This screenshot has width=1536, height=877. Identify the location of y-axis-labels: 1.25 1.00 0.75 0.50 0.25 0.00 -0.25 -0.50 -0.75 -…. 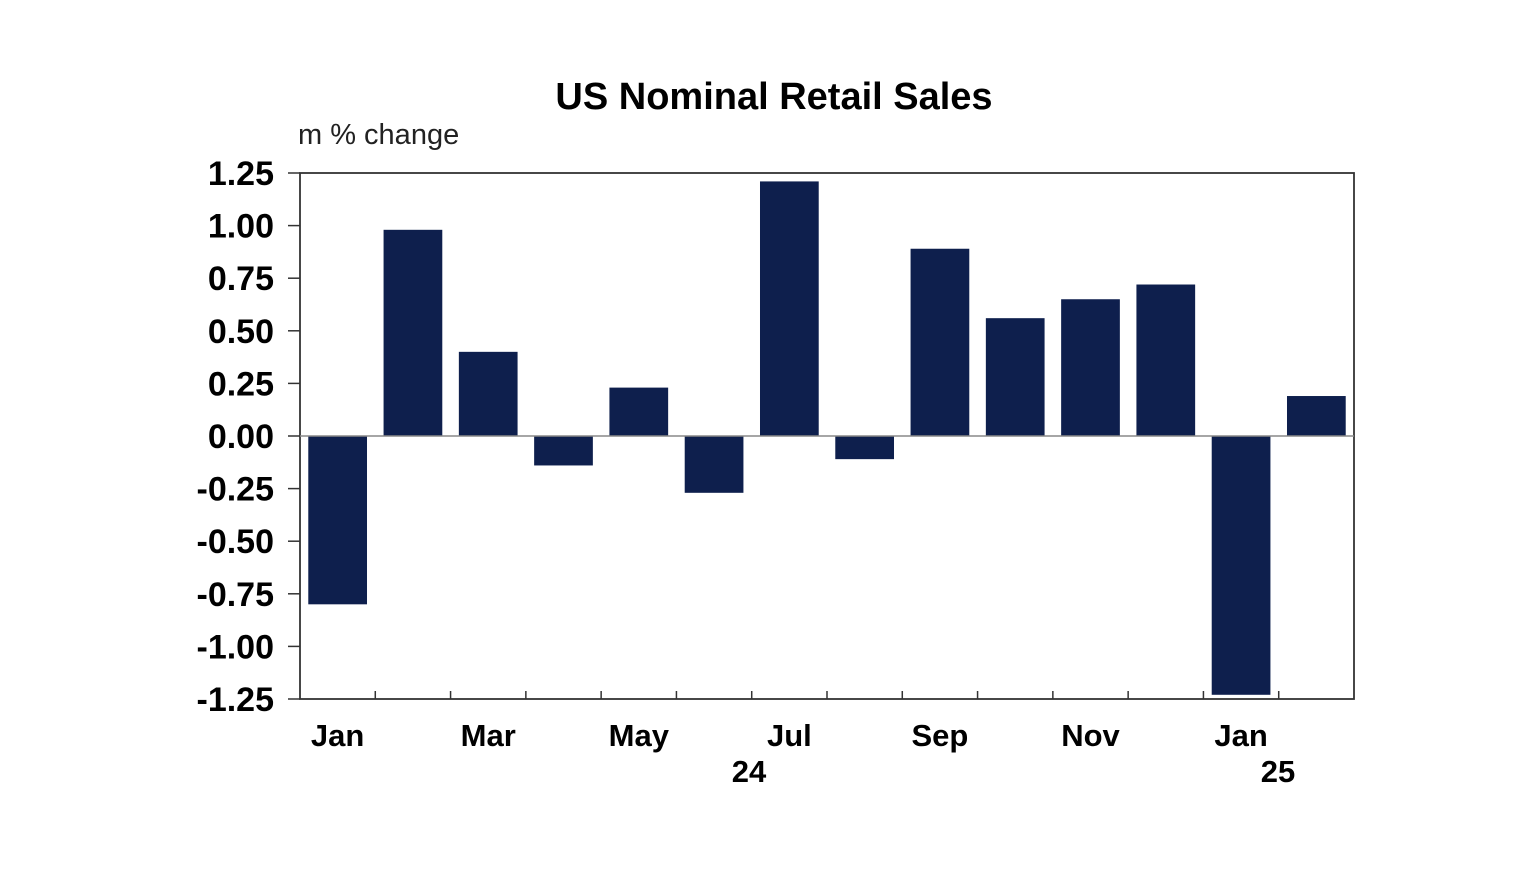
(236, 437).